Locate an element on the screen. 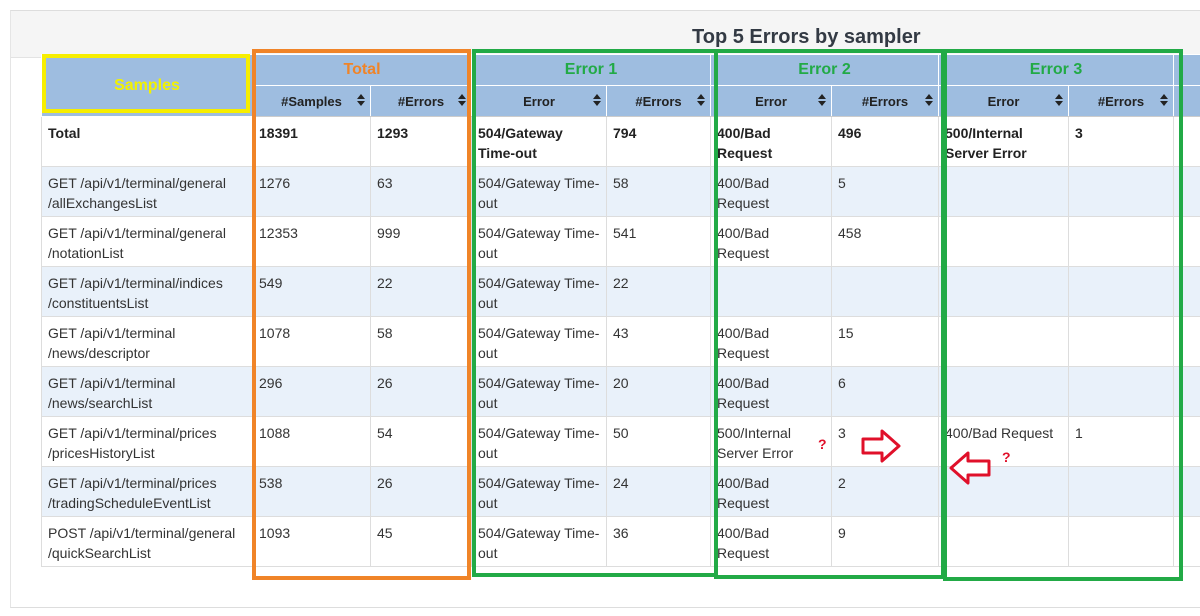 The height and width of the screenshot is (616, 1200). errors-cell: 1293 is located at coordinates (421, 141).